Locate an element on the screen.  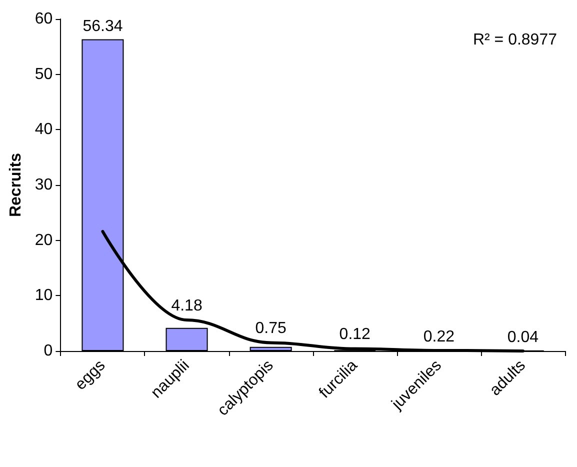
data-label: 4.18 is located at coordinates (186, 306).